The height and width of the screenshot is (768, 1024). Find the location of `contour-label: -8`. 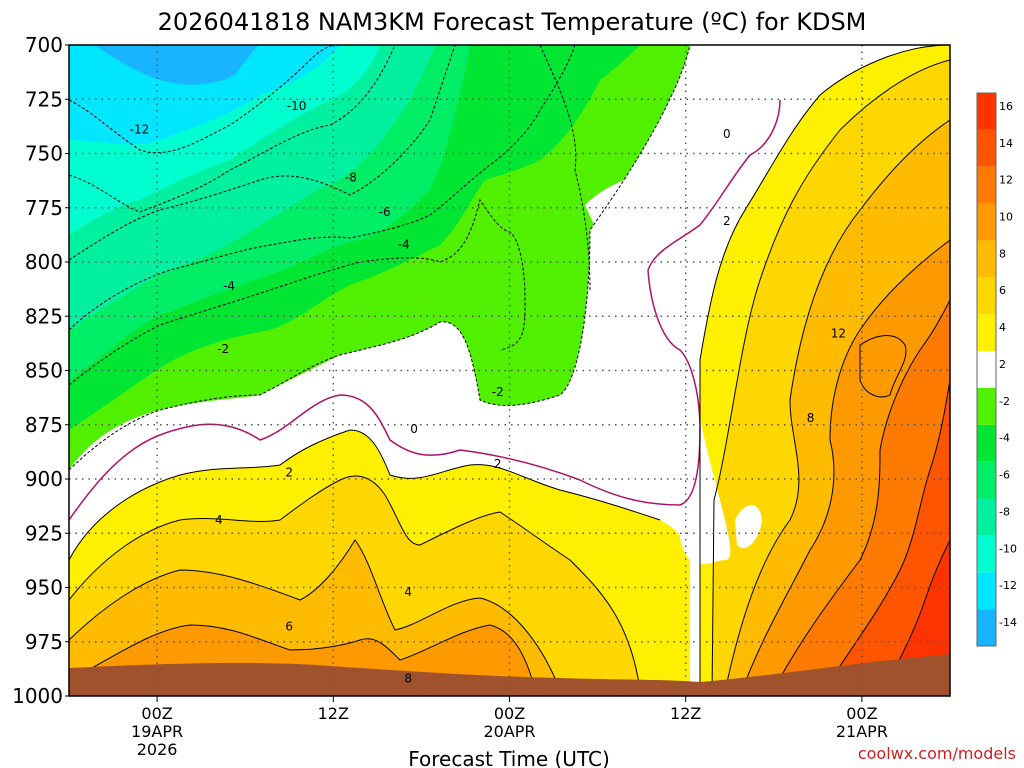

contour-label: -8 is located at coordinates (351, 177).